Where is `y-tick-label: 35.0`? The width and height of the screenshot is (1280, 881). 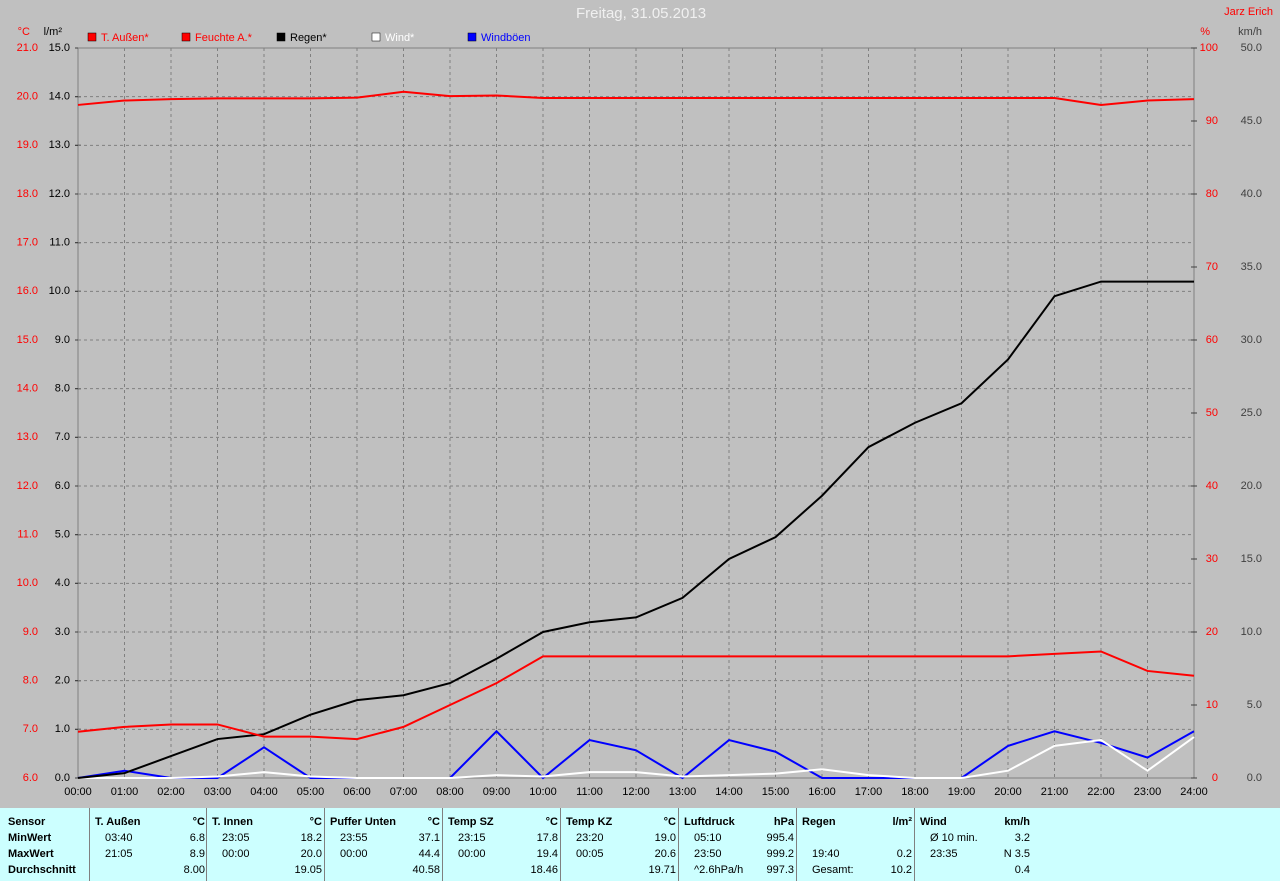 y-tick-label: 35.0 is located at coordinates (1251, 267).